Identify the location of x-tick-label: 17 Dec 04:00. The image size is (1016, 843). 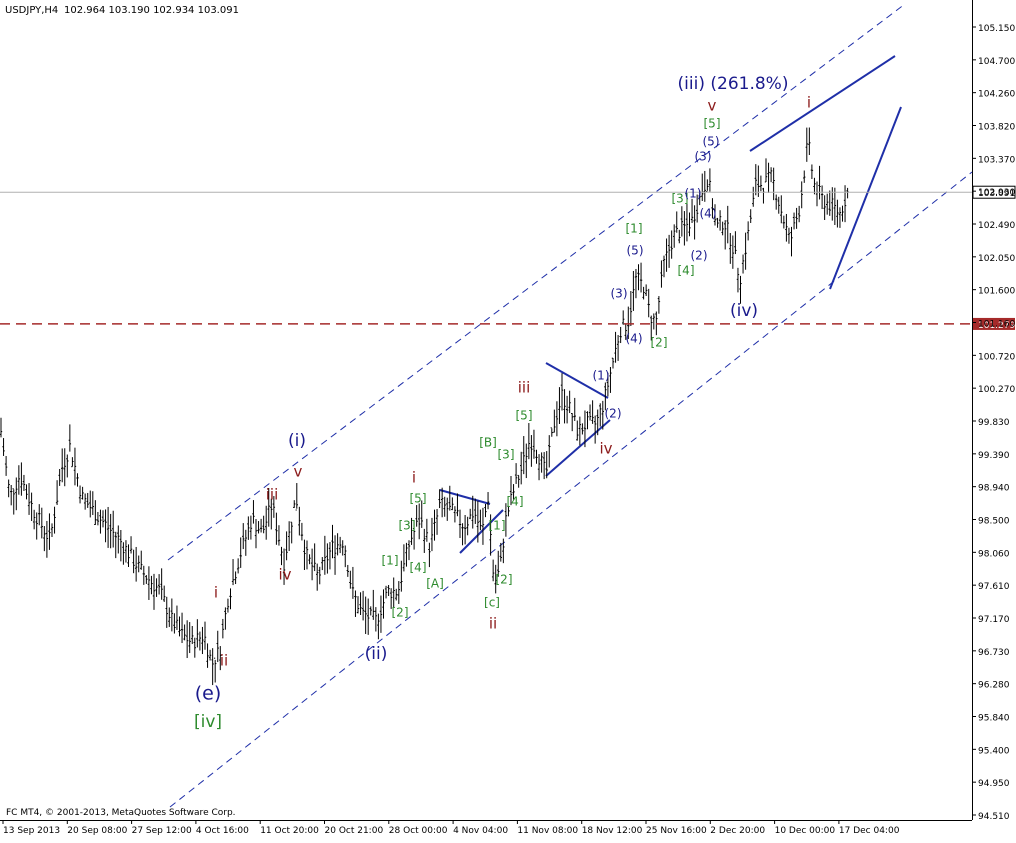
(869, 831).